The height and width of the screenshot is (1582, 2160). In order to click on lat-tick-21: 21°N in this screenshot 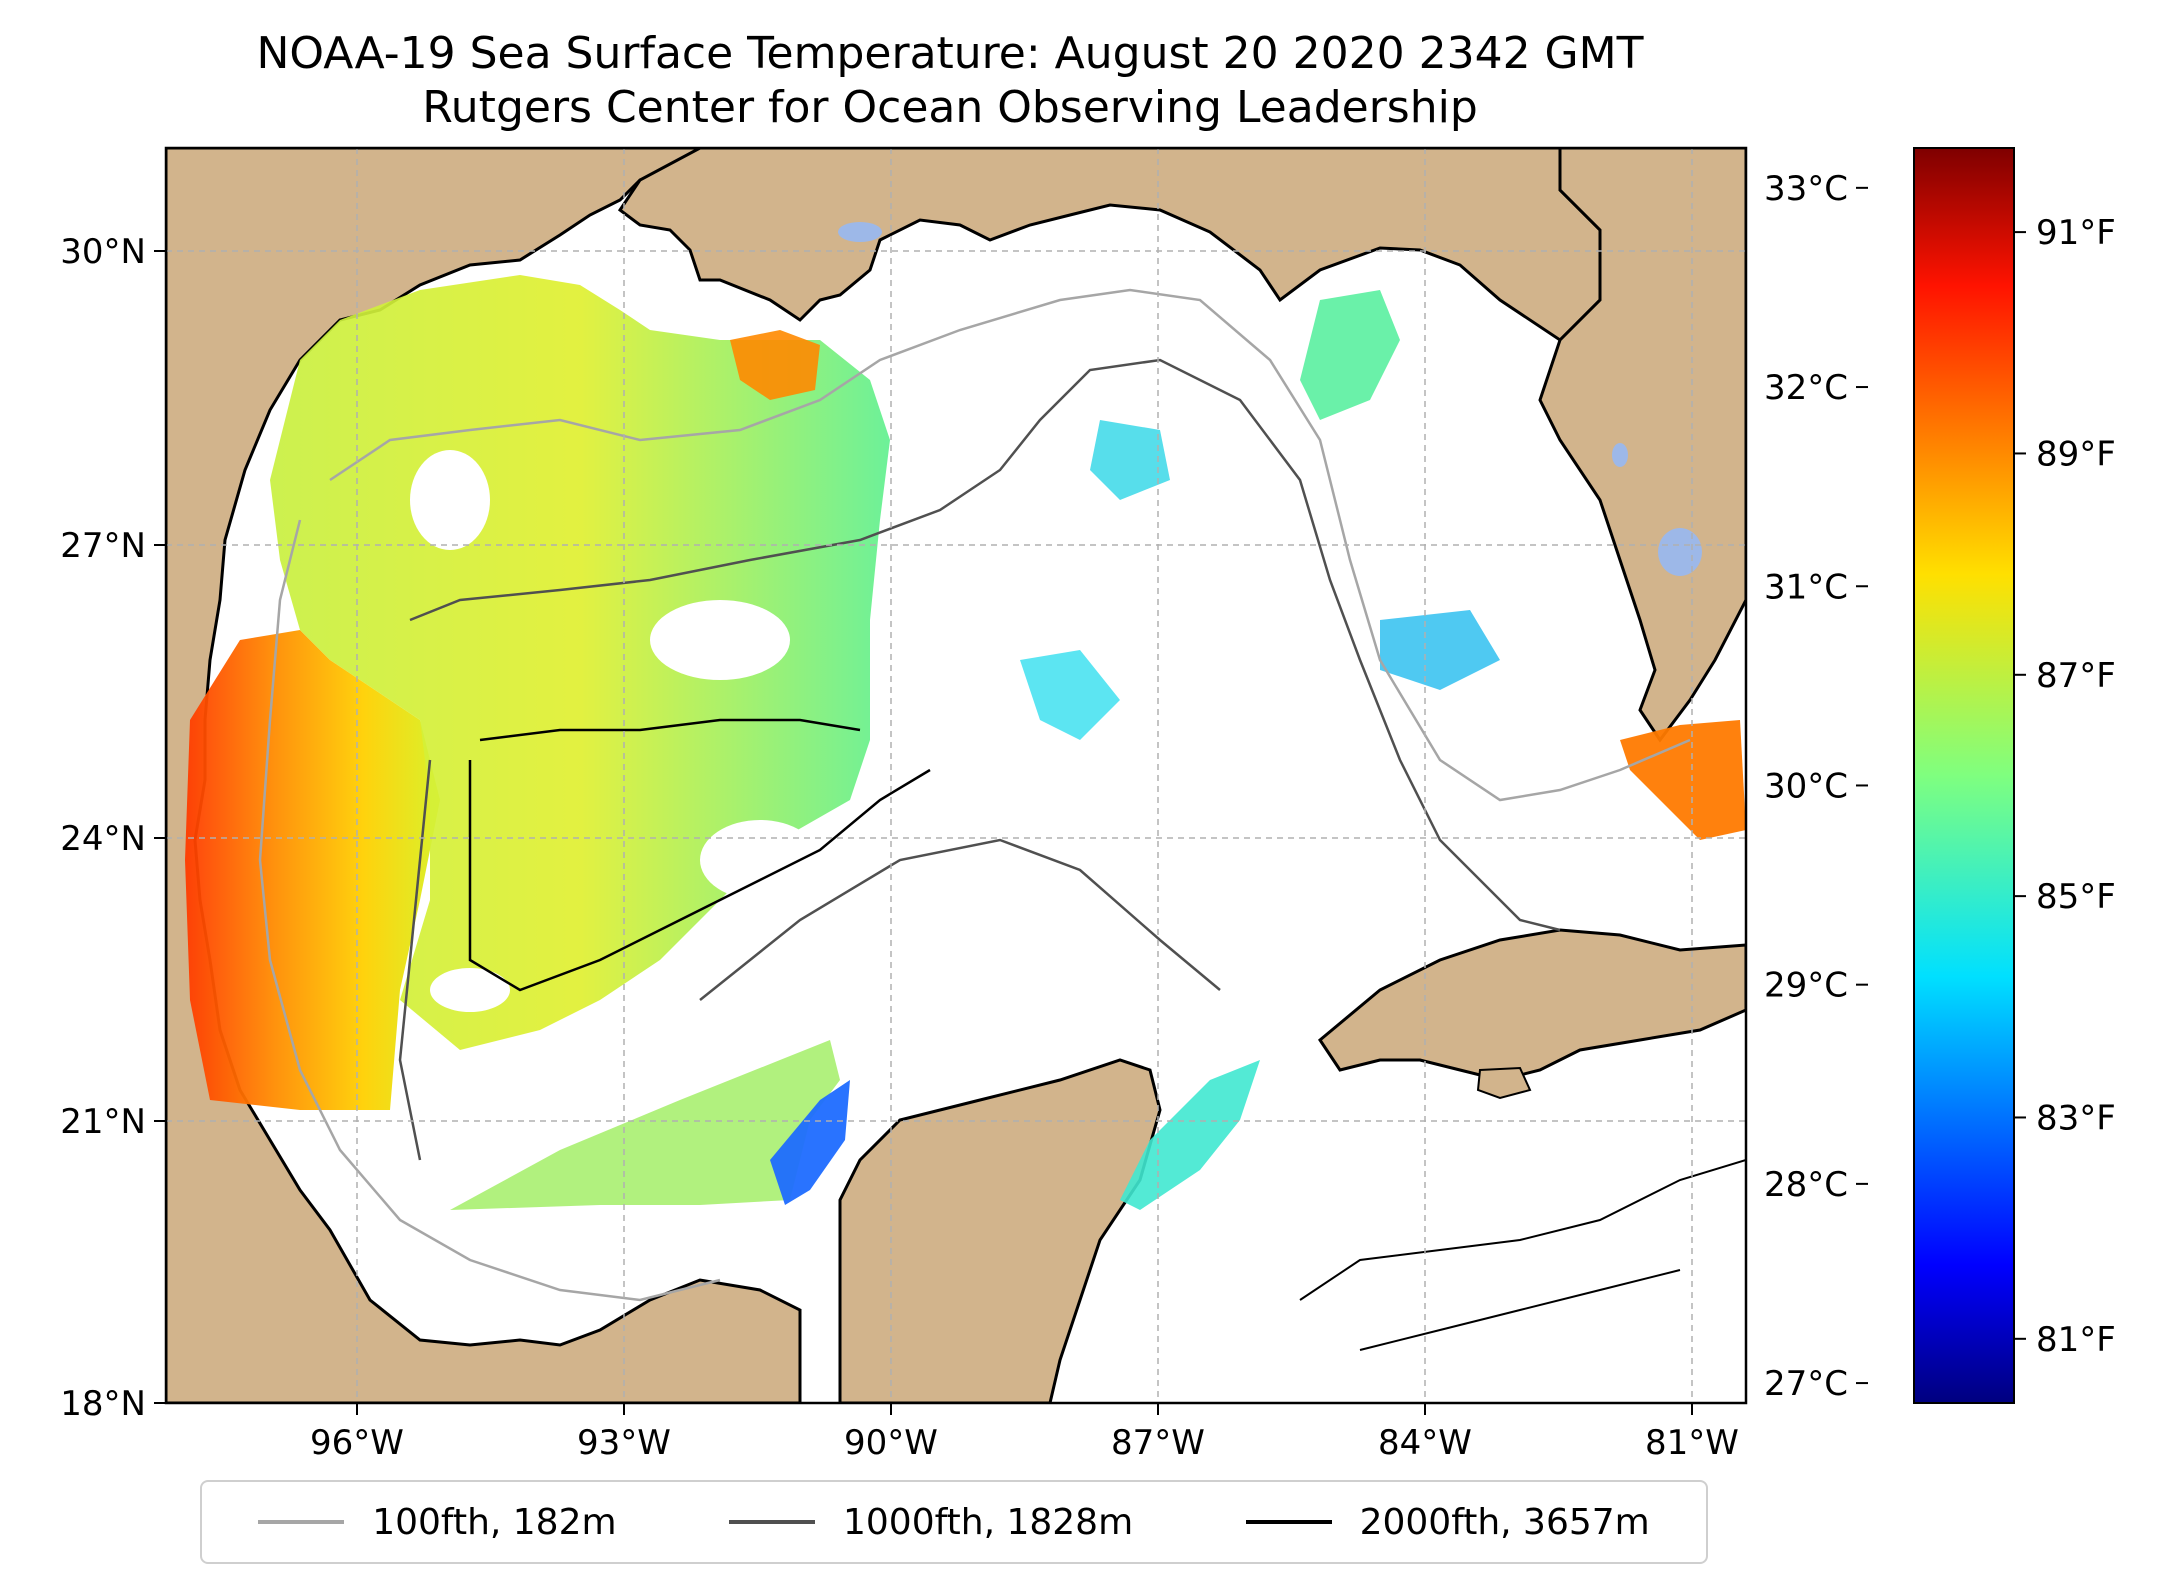, I will do `click(103, 1122)`.